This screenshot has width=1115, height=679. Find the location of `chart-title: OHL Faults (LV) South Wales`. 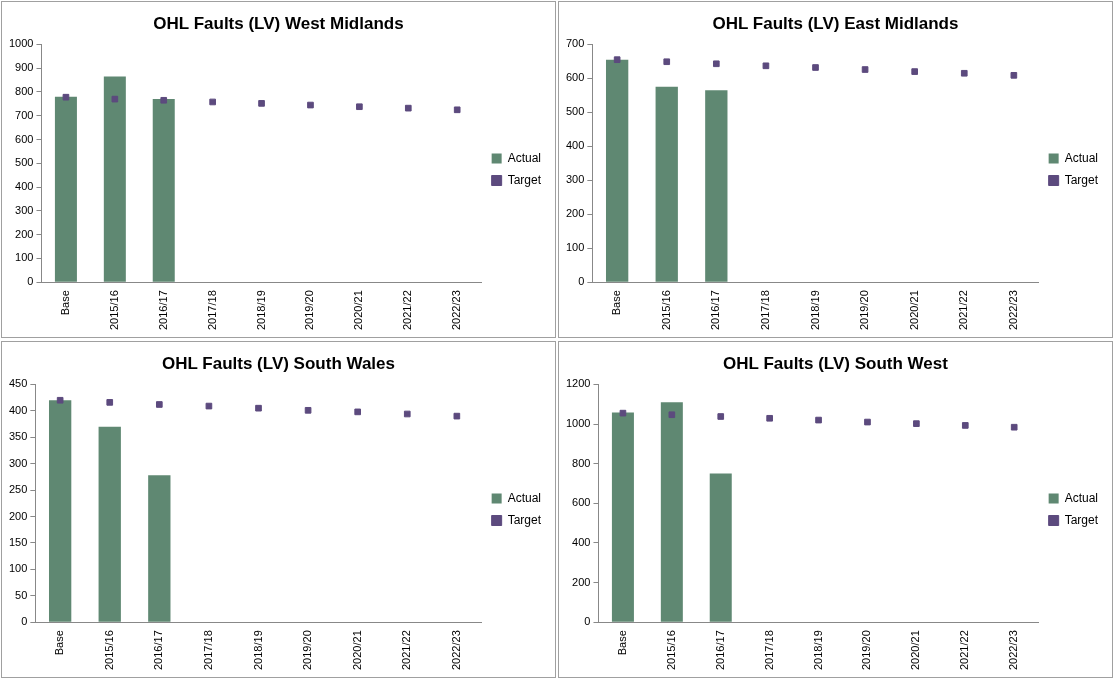

chart-title: OHL Faults (LV) South Wales is located at coordinates (278, 363).